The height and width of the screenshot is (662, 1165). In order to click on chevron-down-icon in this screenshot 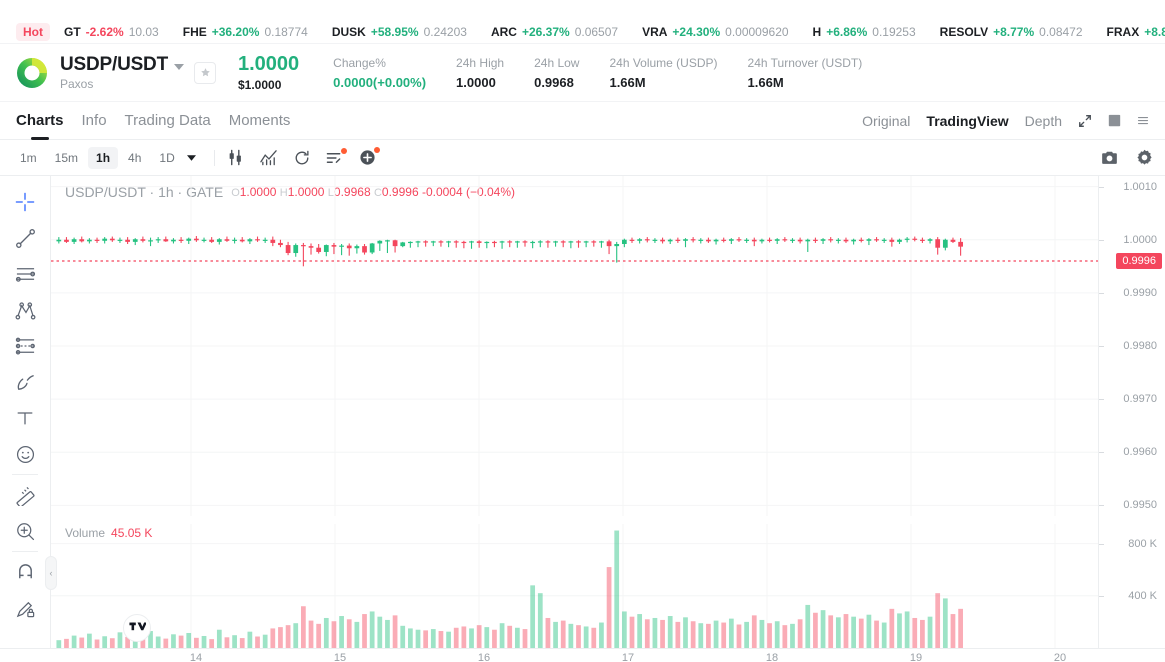, I will do `click(179, 66)`.